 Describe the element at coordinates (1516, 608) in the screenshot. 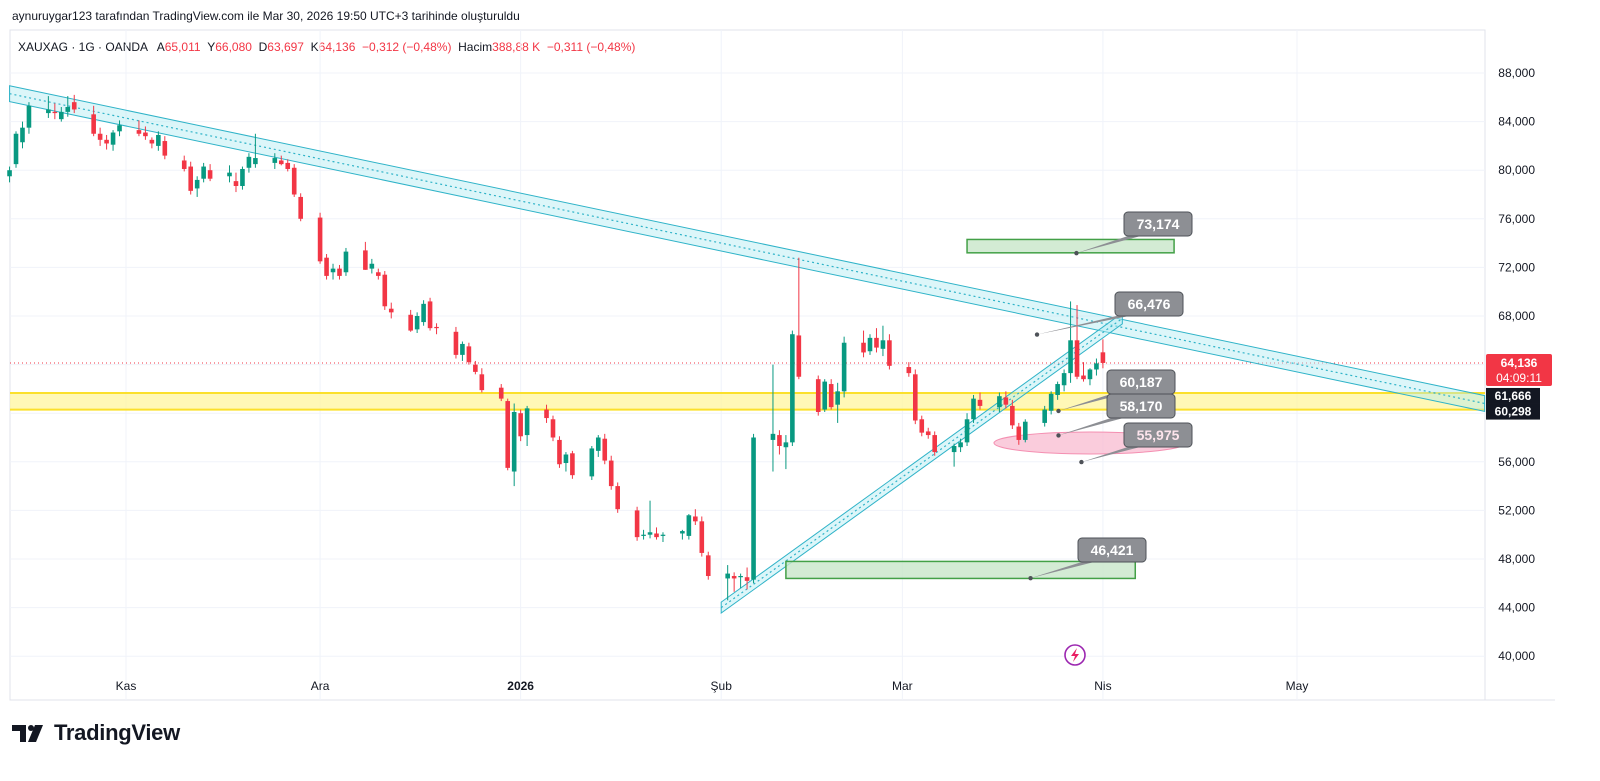

I see `y-tick-label: 44,000` at that location.